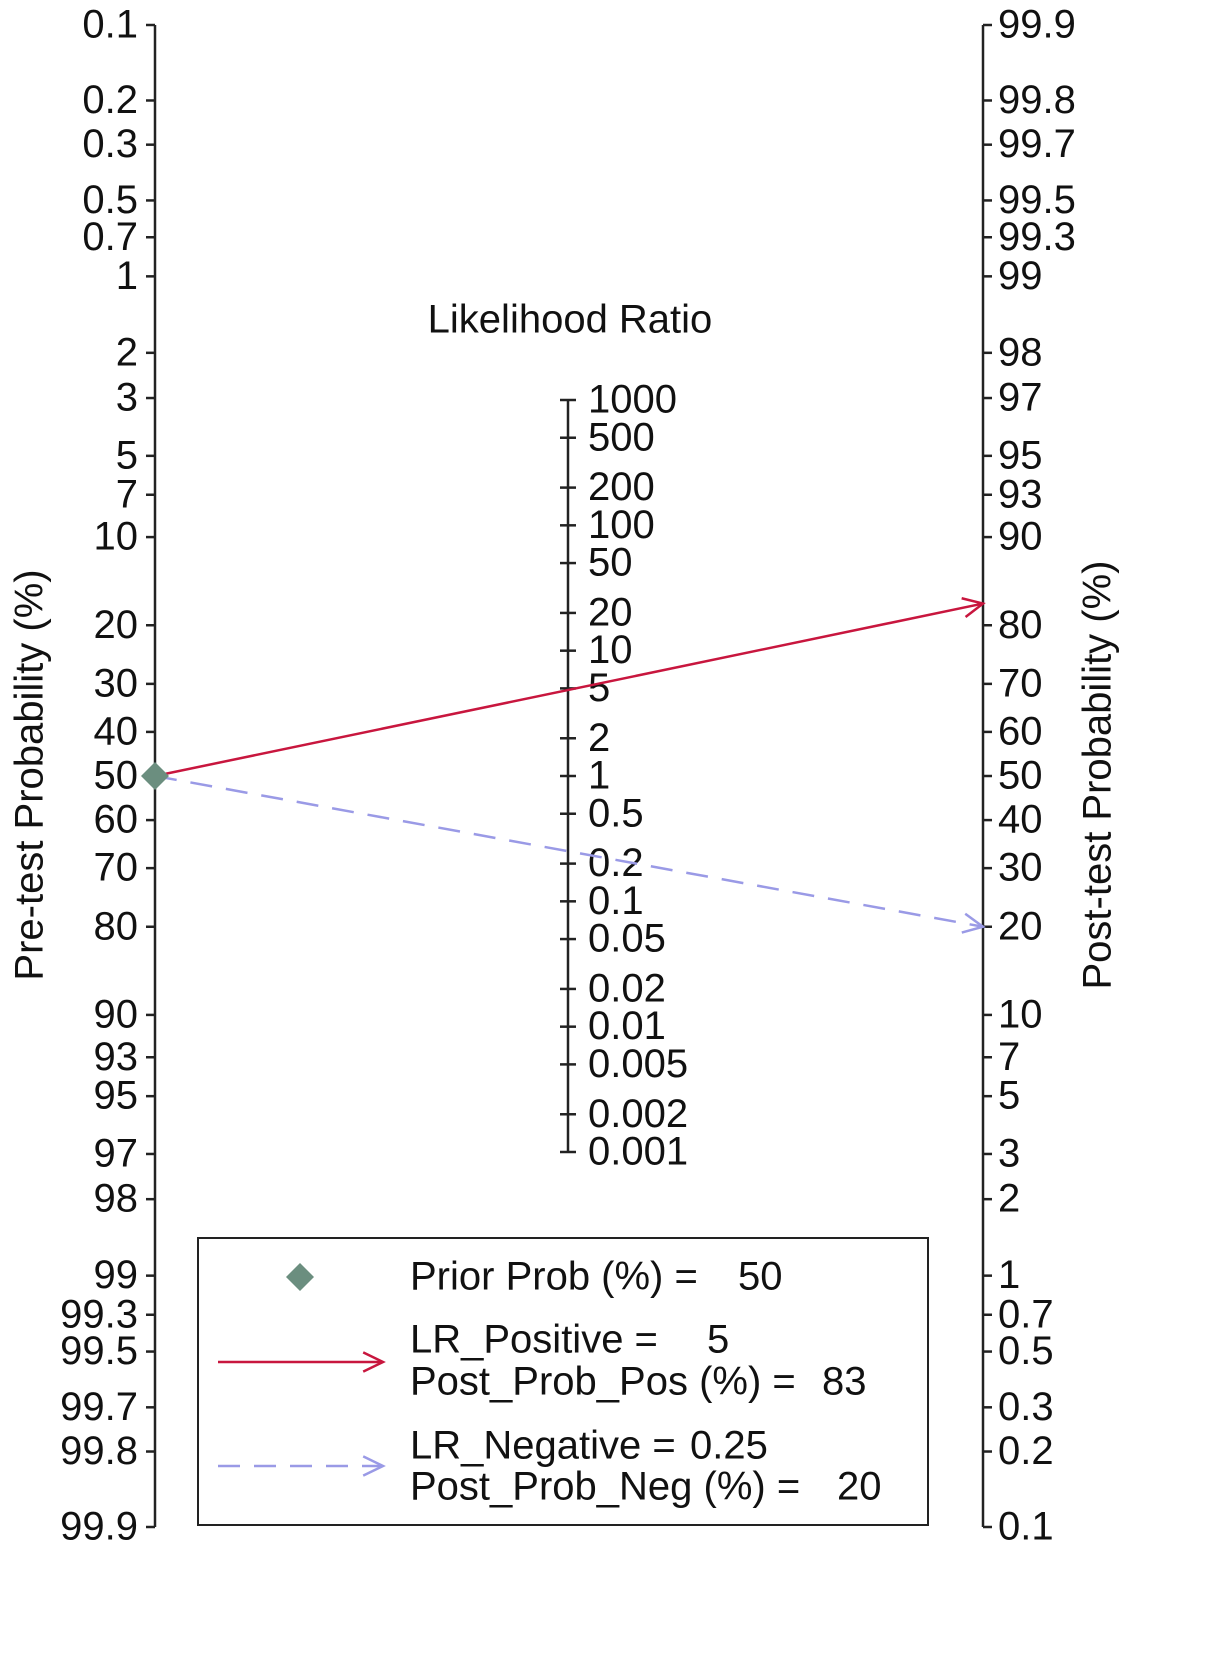  What do you see at coordinates (116, 683) in the screenshot?
I see `left-tick-label: 30` at bounding box center [116, 683].